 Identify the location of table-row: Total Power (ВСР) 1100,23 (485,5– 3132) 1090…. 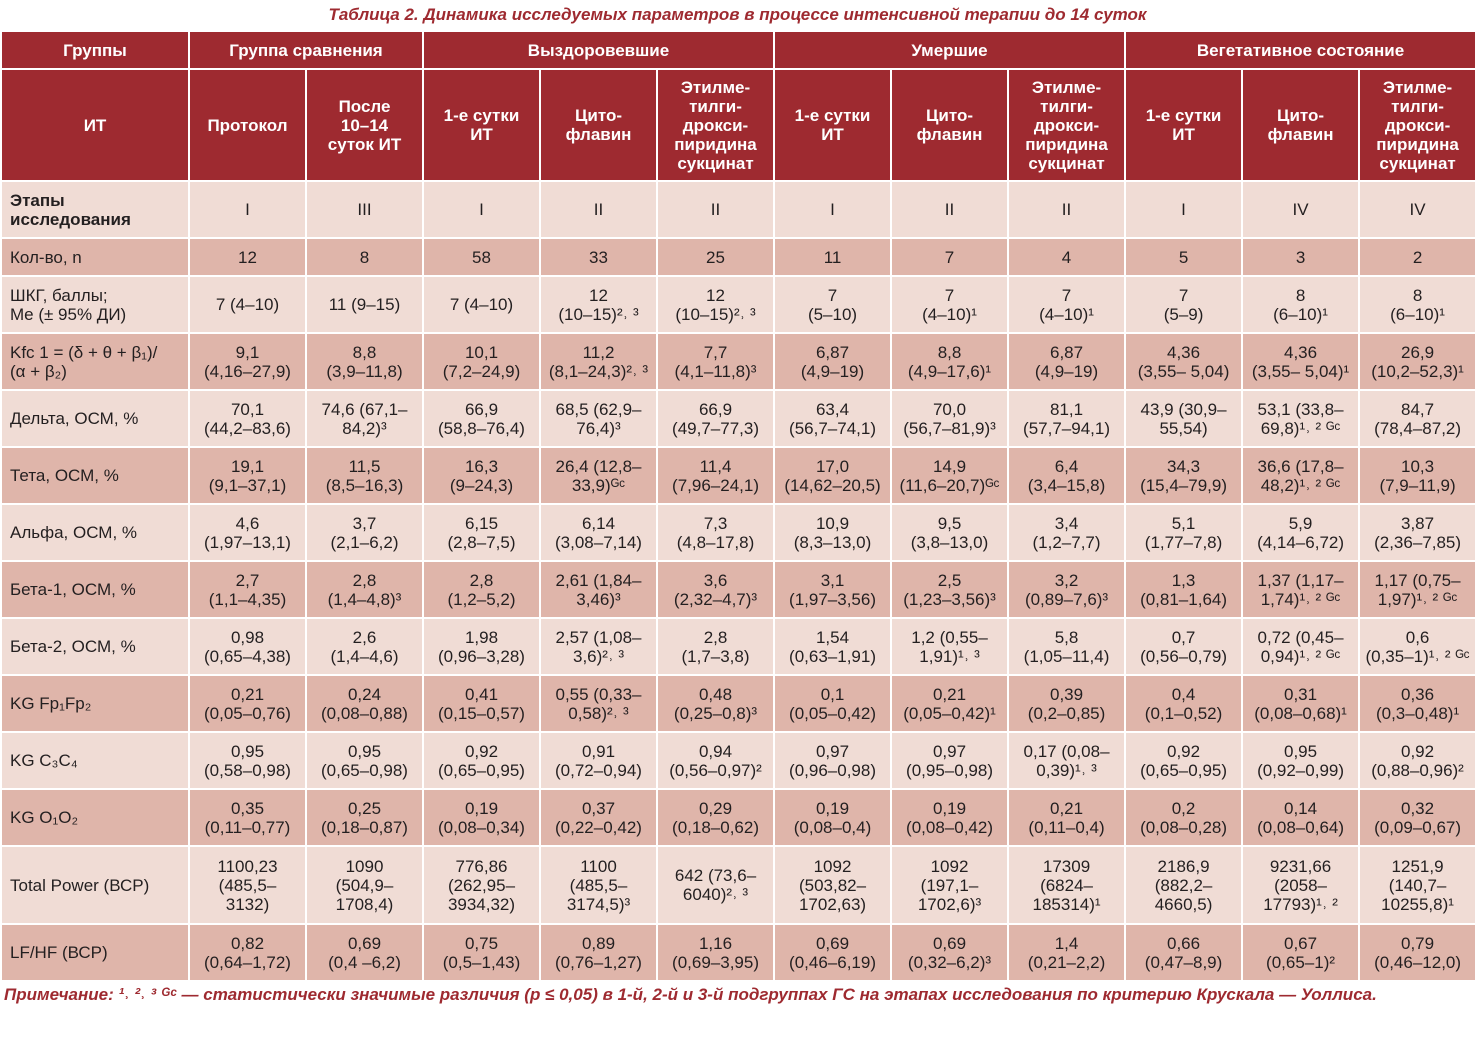
(737, 885).